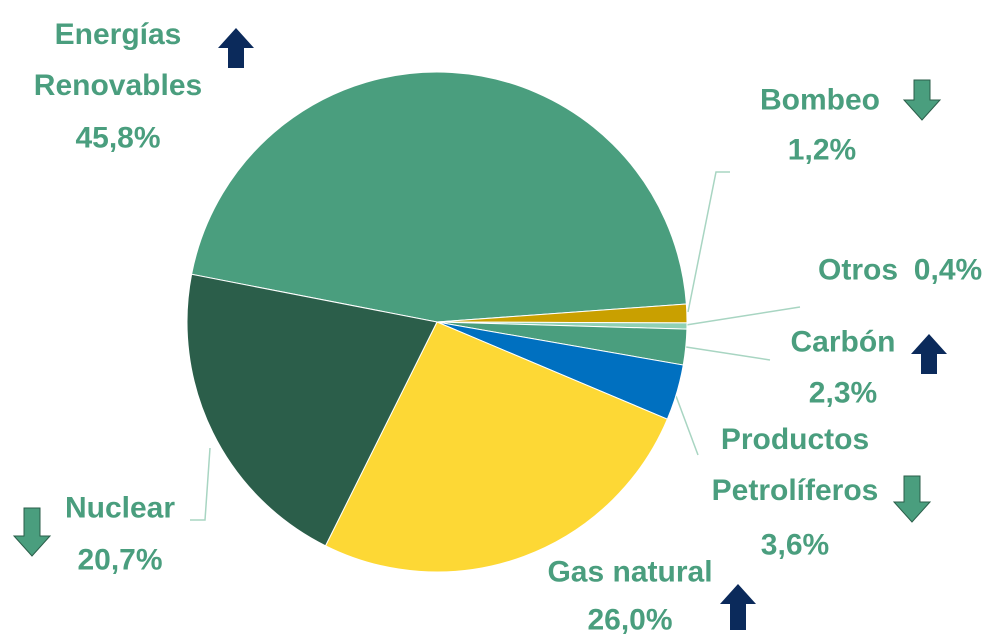 Image resolution: width=1004 pixels, height=640 pixels. Describe the element at coordinates (843, 393) in the screenshot. I see `value-label: 2,3%` at that location.